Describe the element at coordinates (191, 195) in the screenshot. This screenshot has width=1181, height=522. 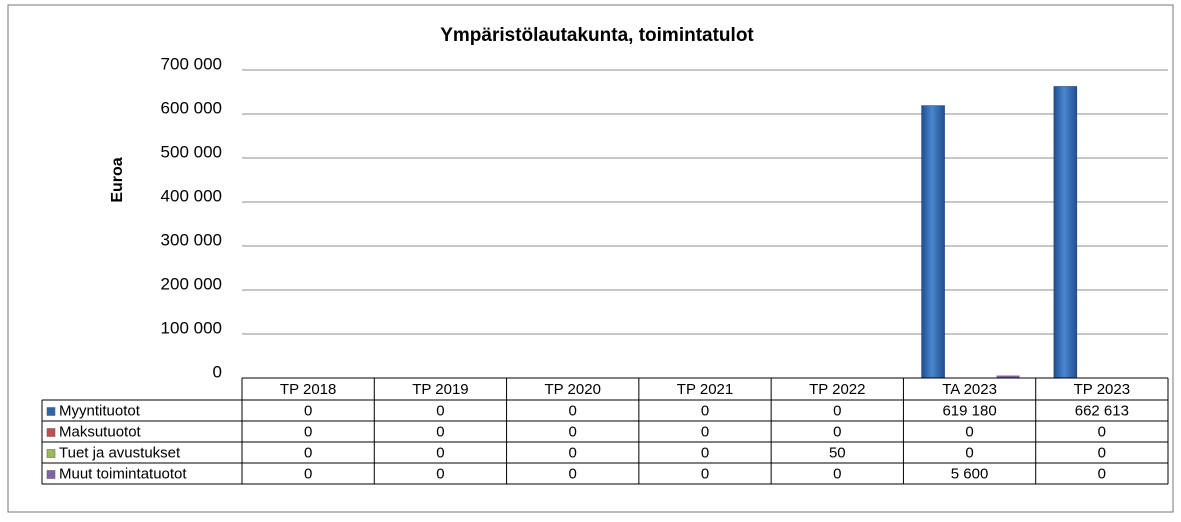
I see `y-tick-label: 400 000` at that location.